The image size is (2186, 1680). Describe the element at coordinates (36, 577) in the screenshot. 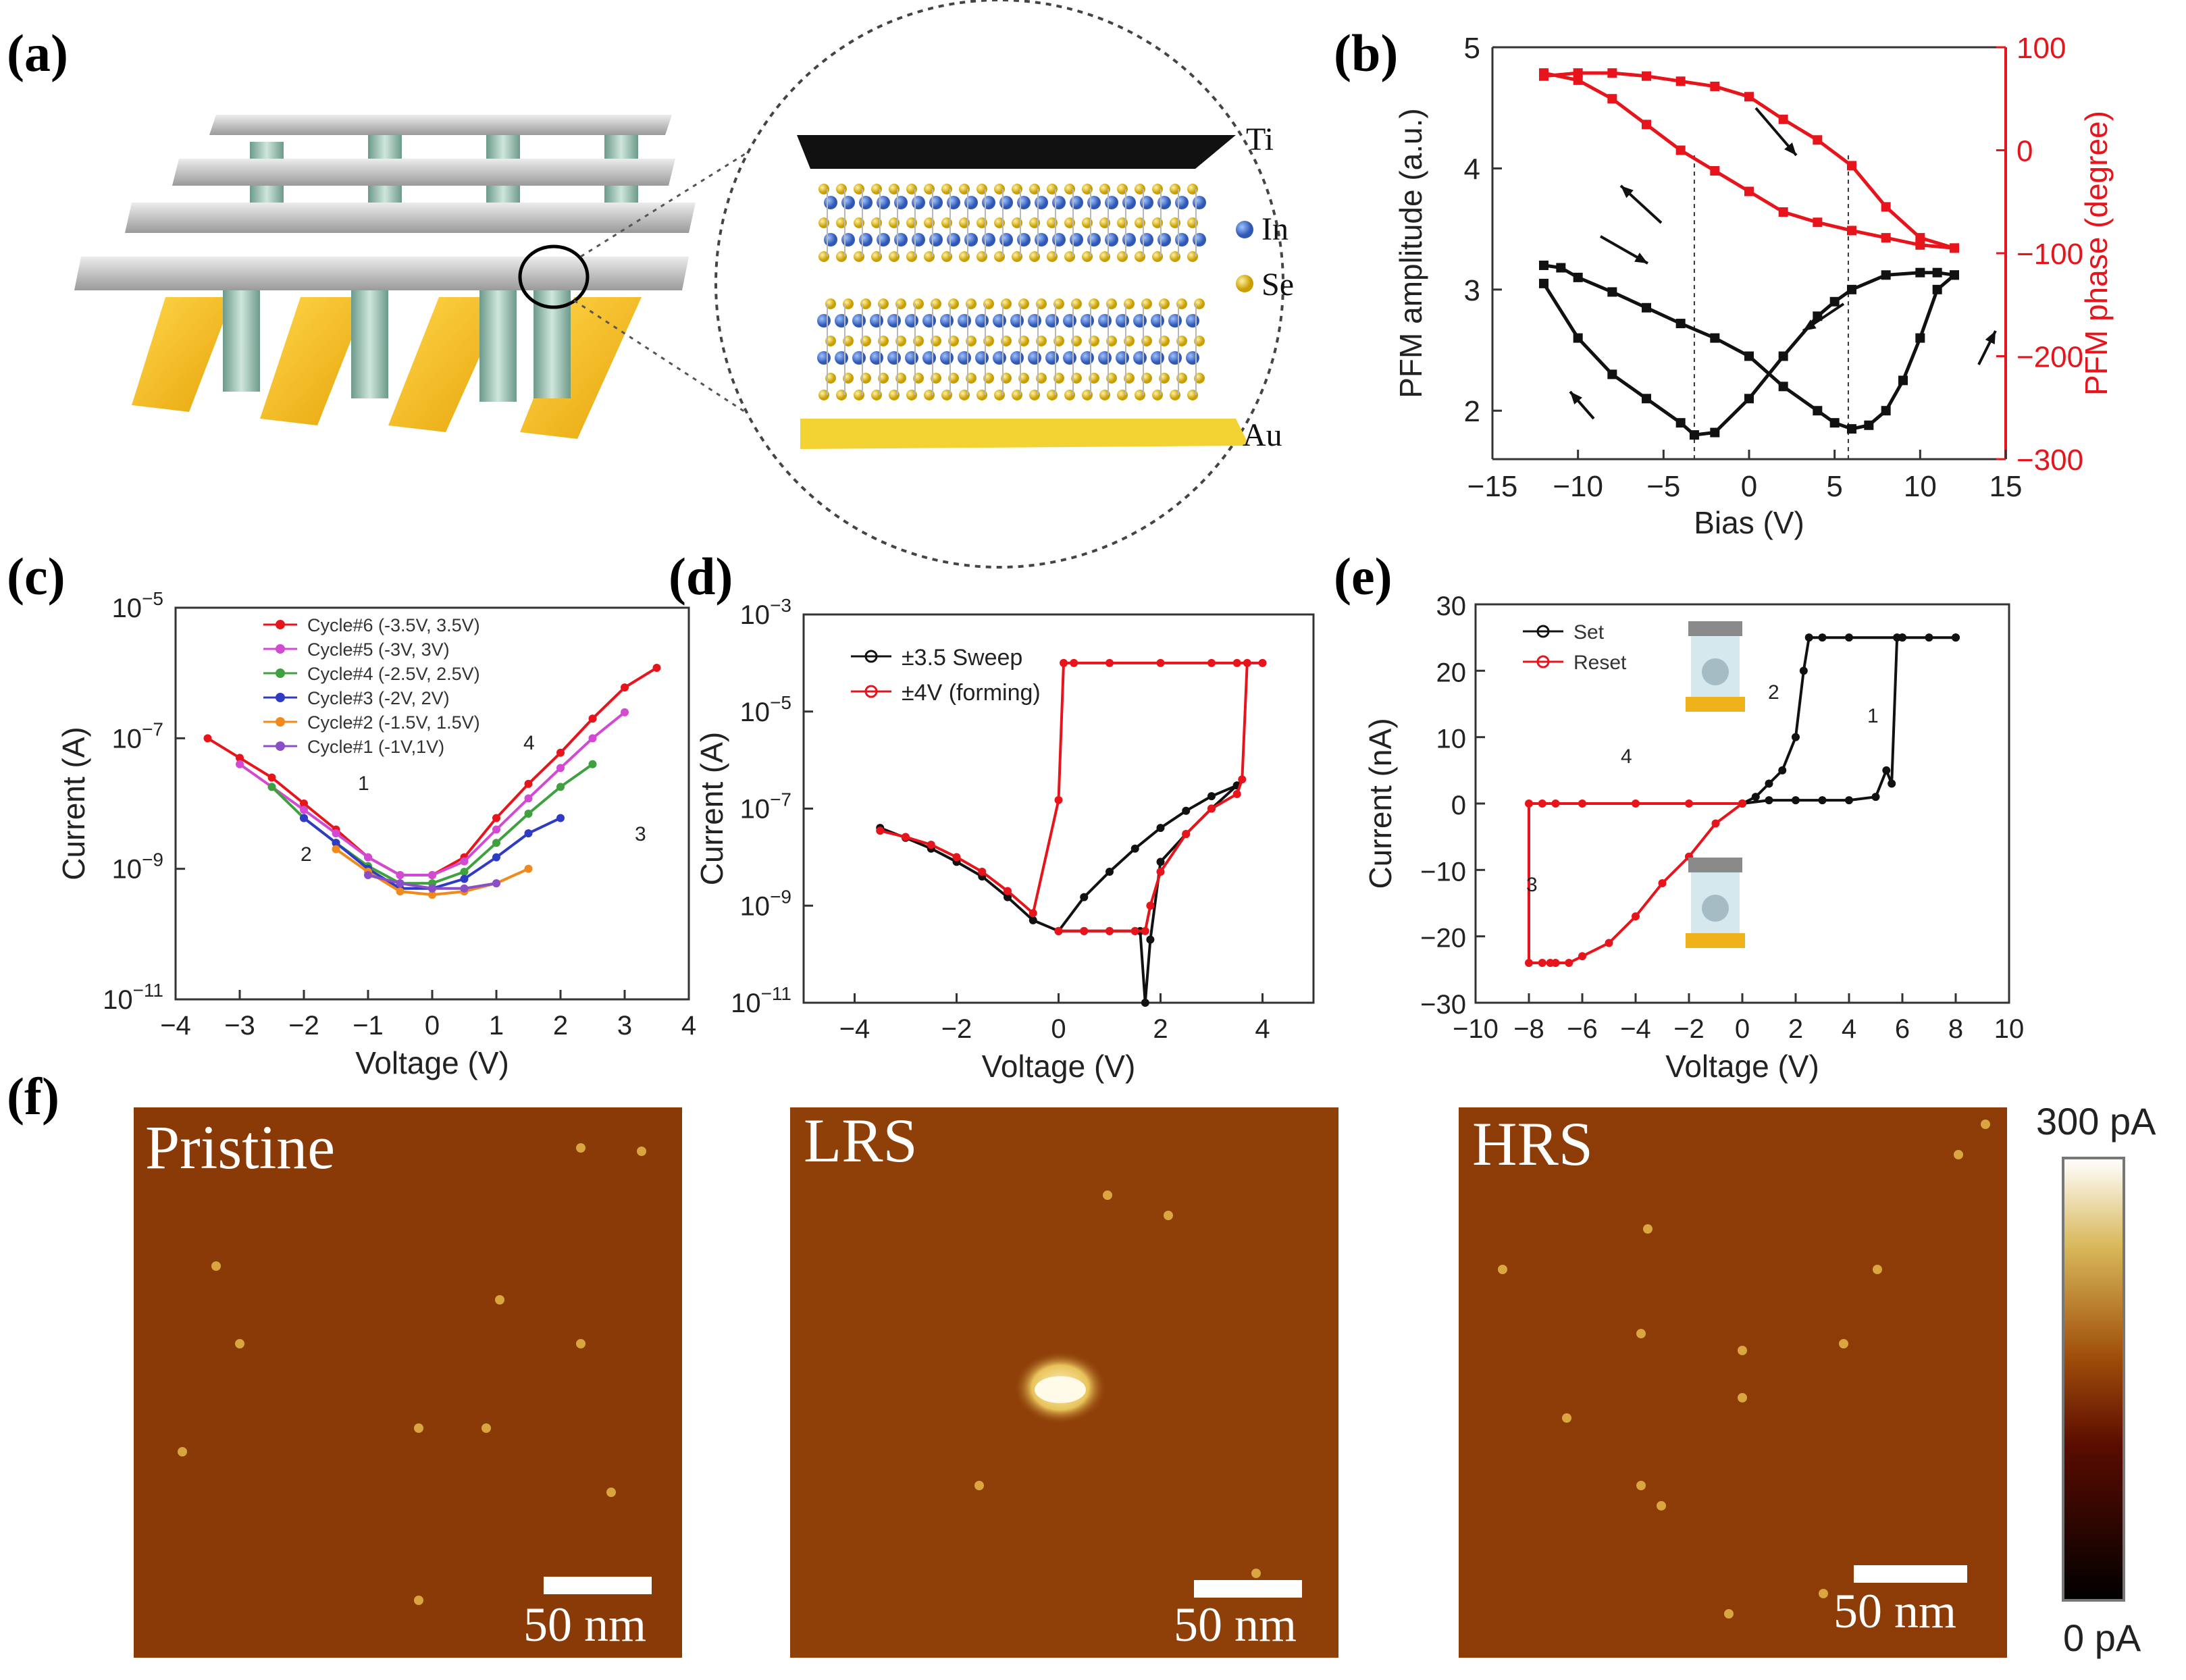

I see `panel-label: (c)` at that location.